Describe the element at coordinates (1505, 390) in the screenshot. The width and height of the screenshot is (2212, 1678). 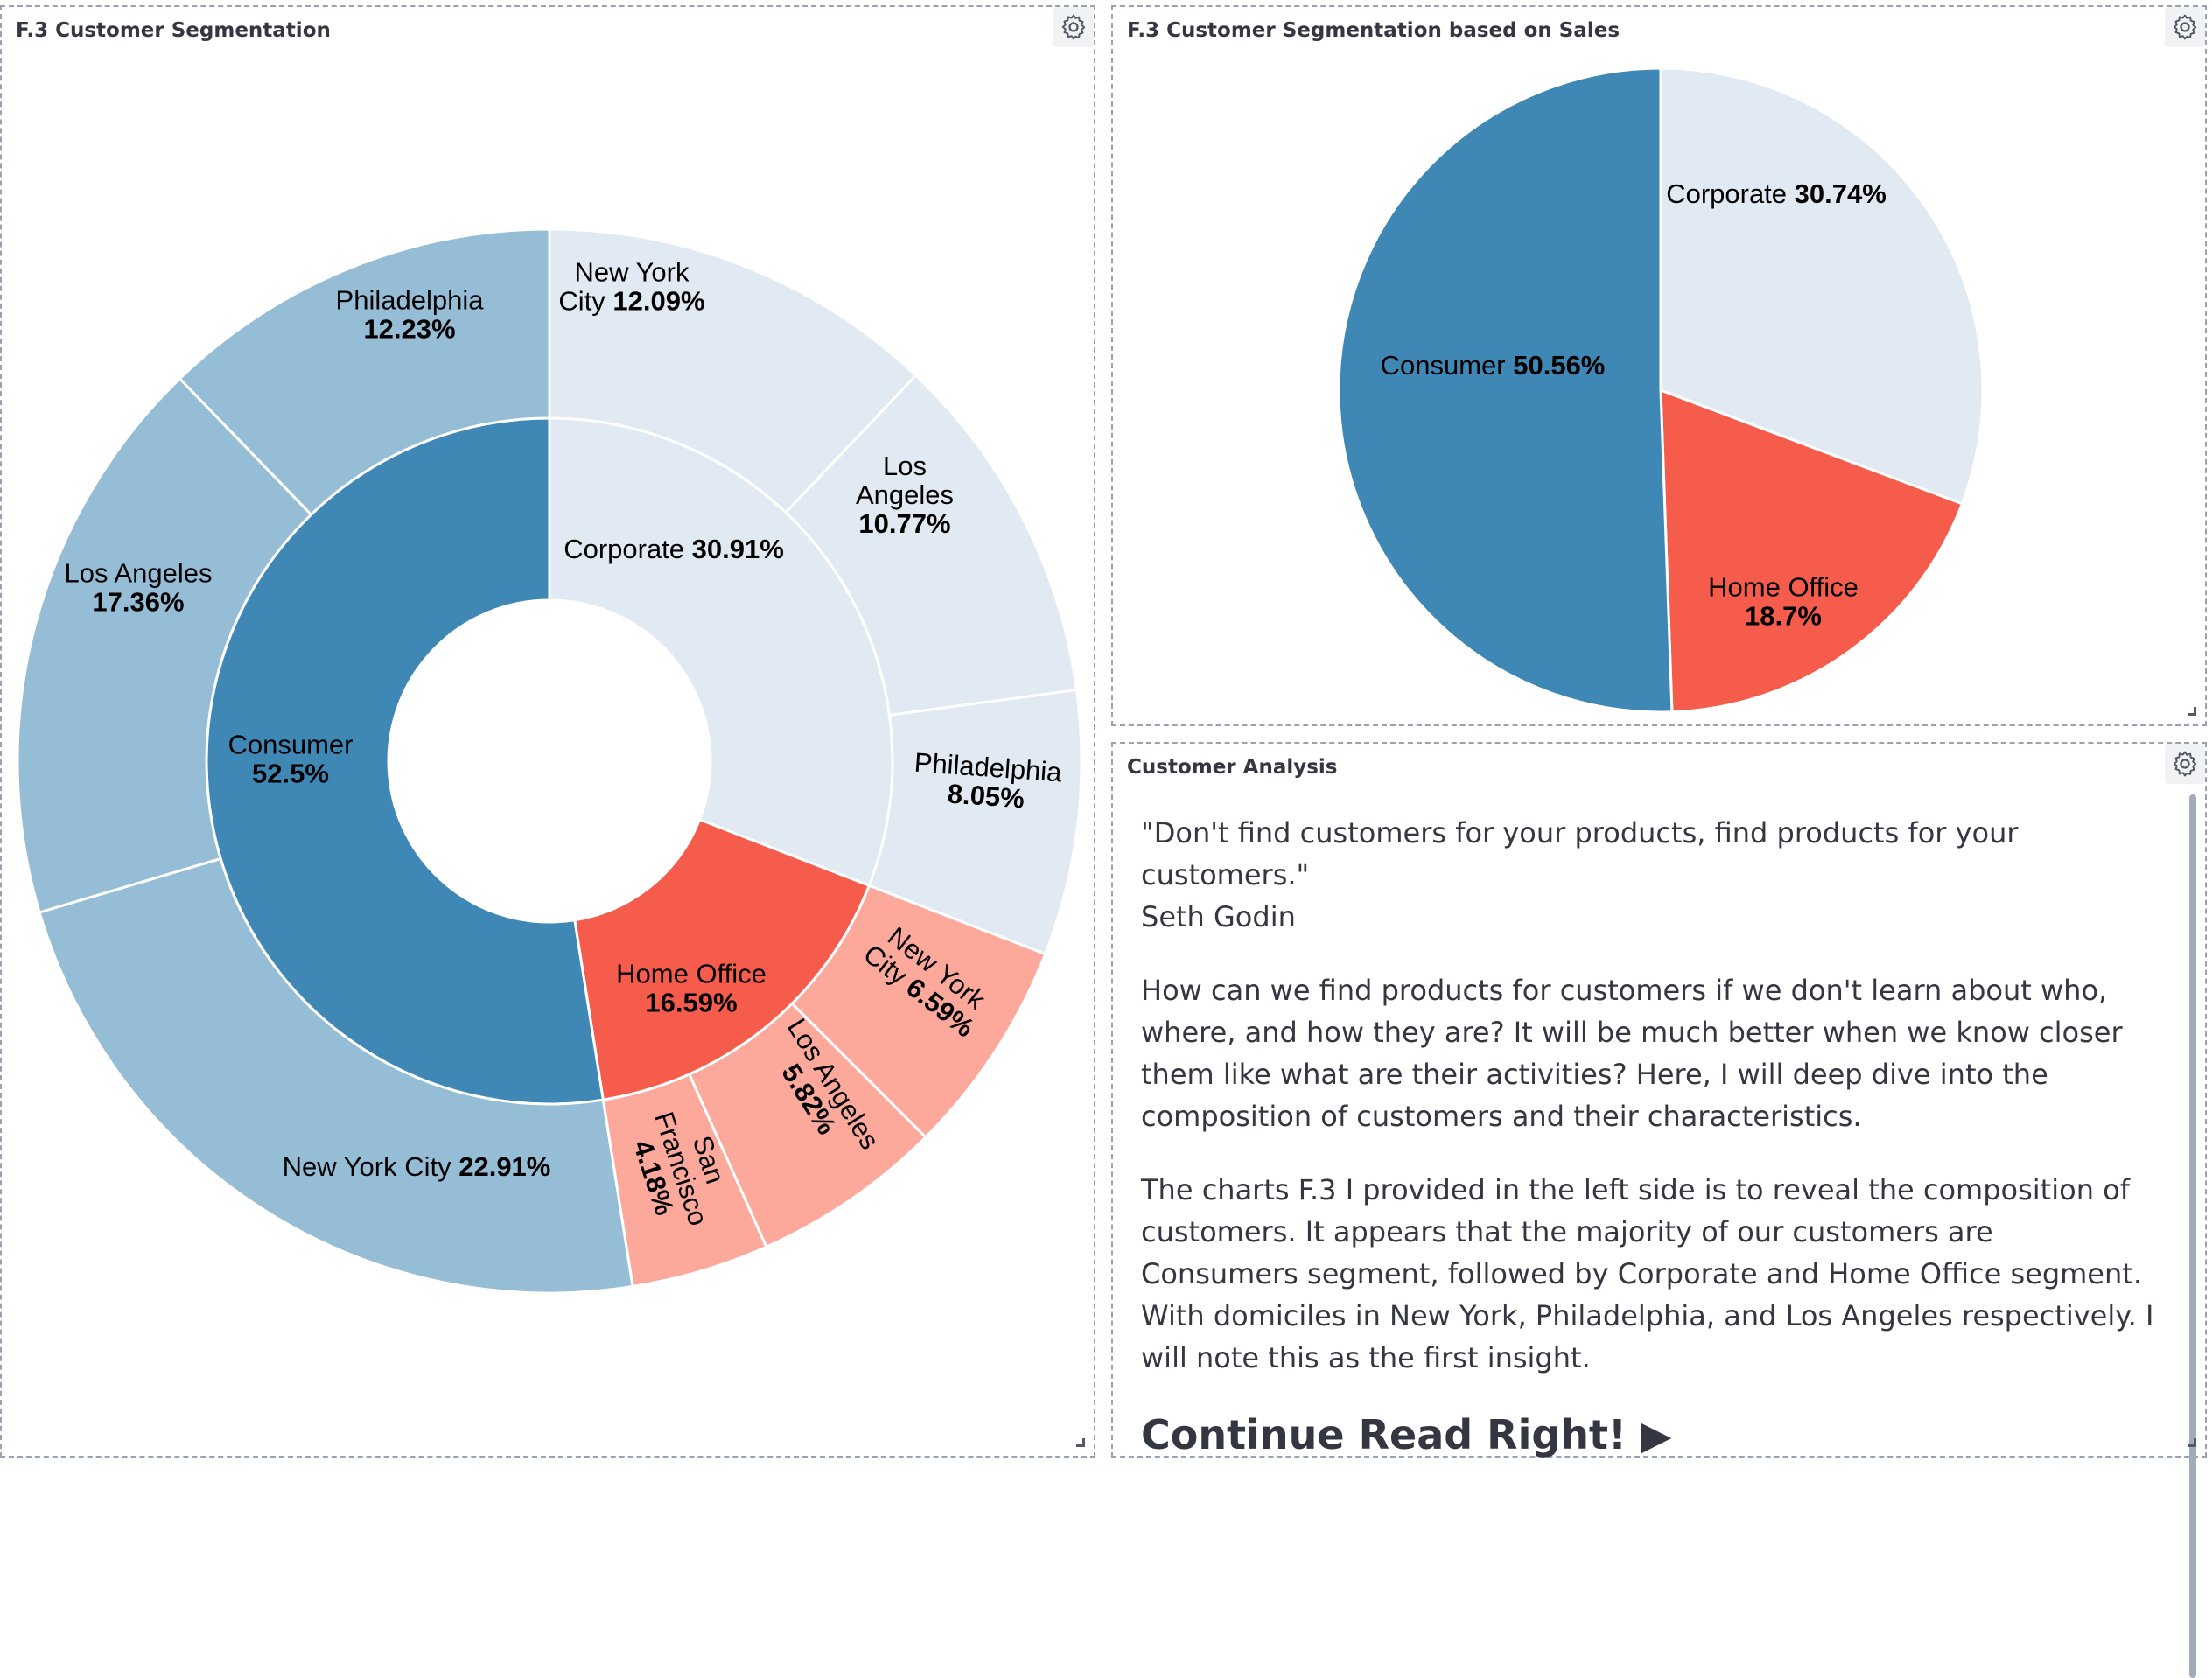
I see `pie-slice-consumer` at that location.